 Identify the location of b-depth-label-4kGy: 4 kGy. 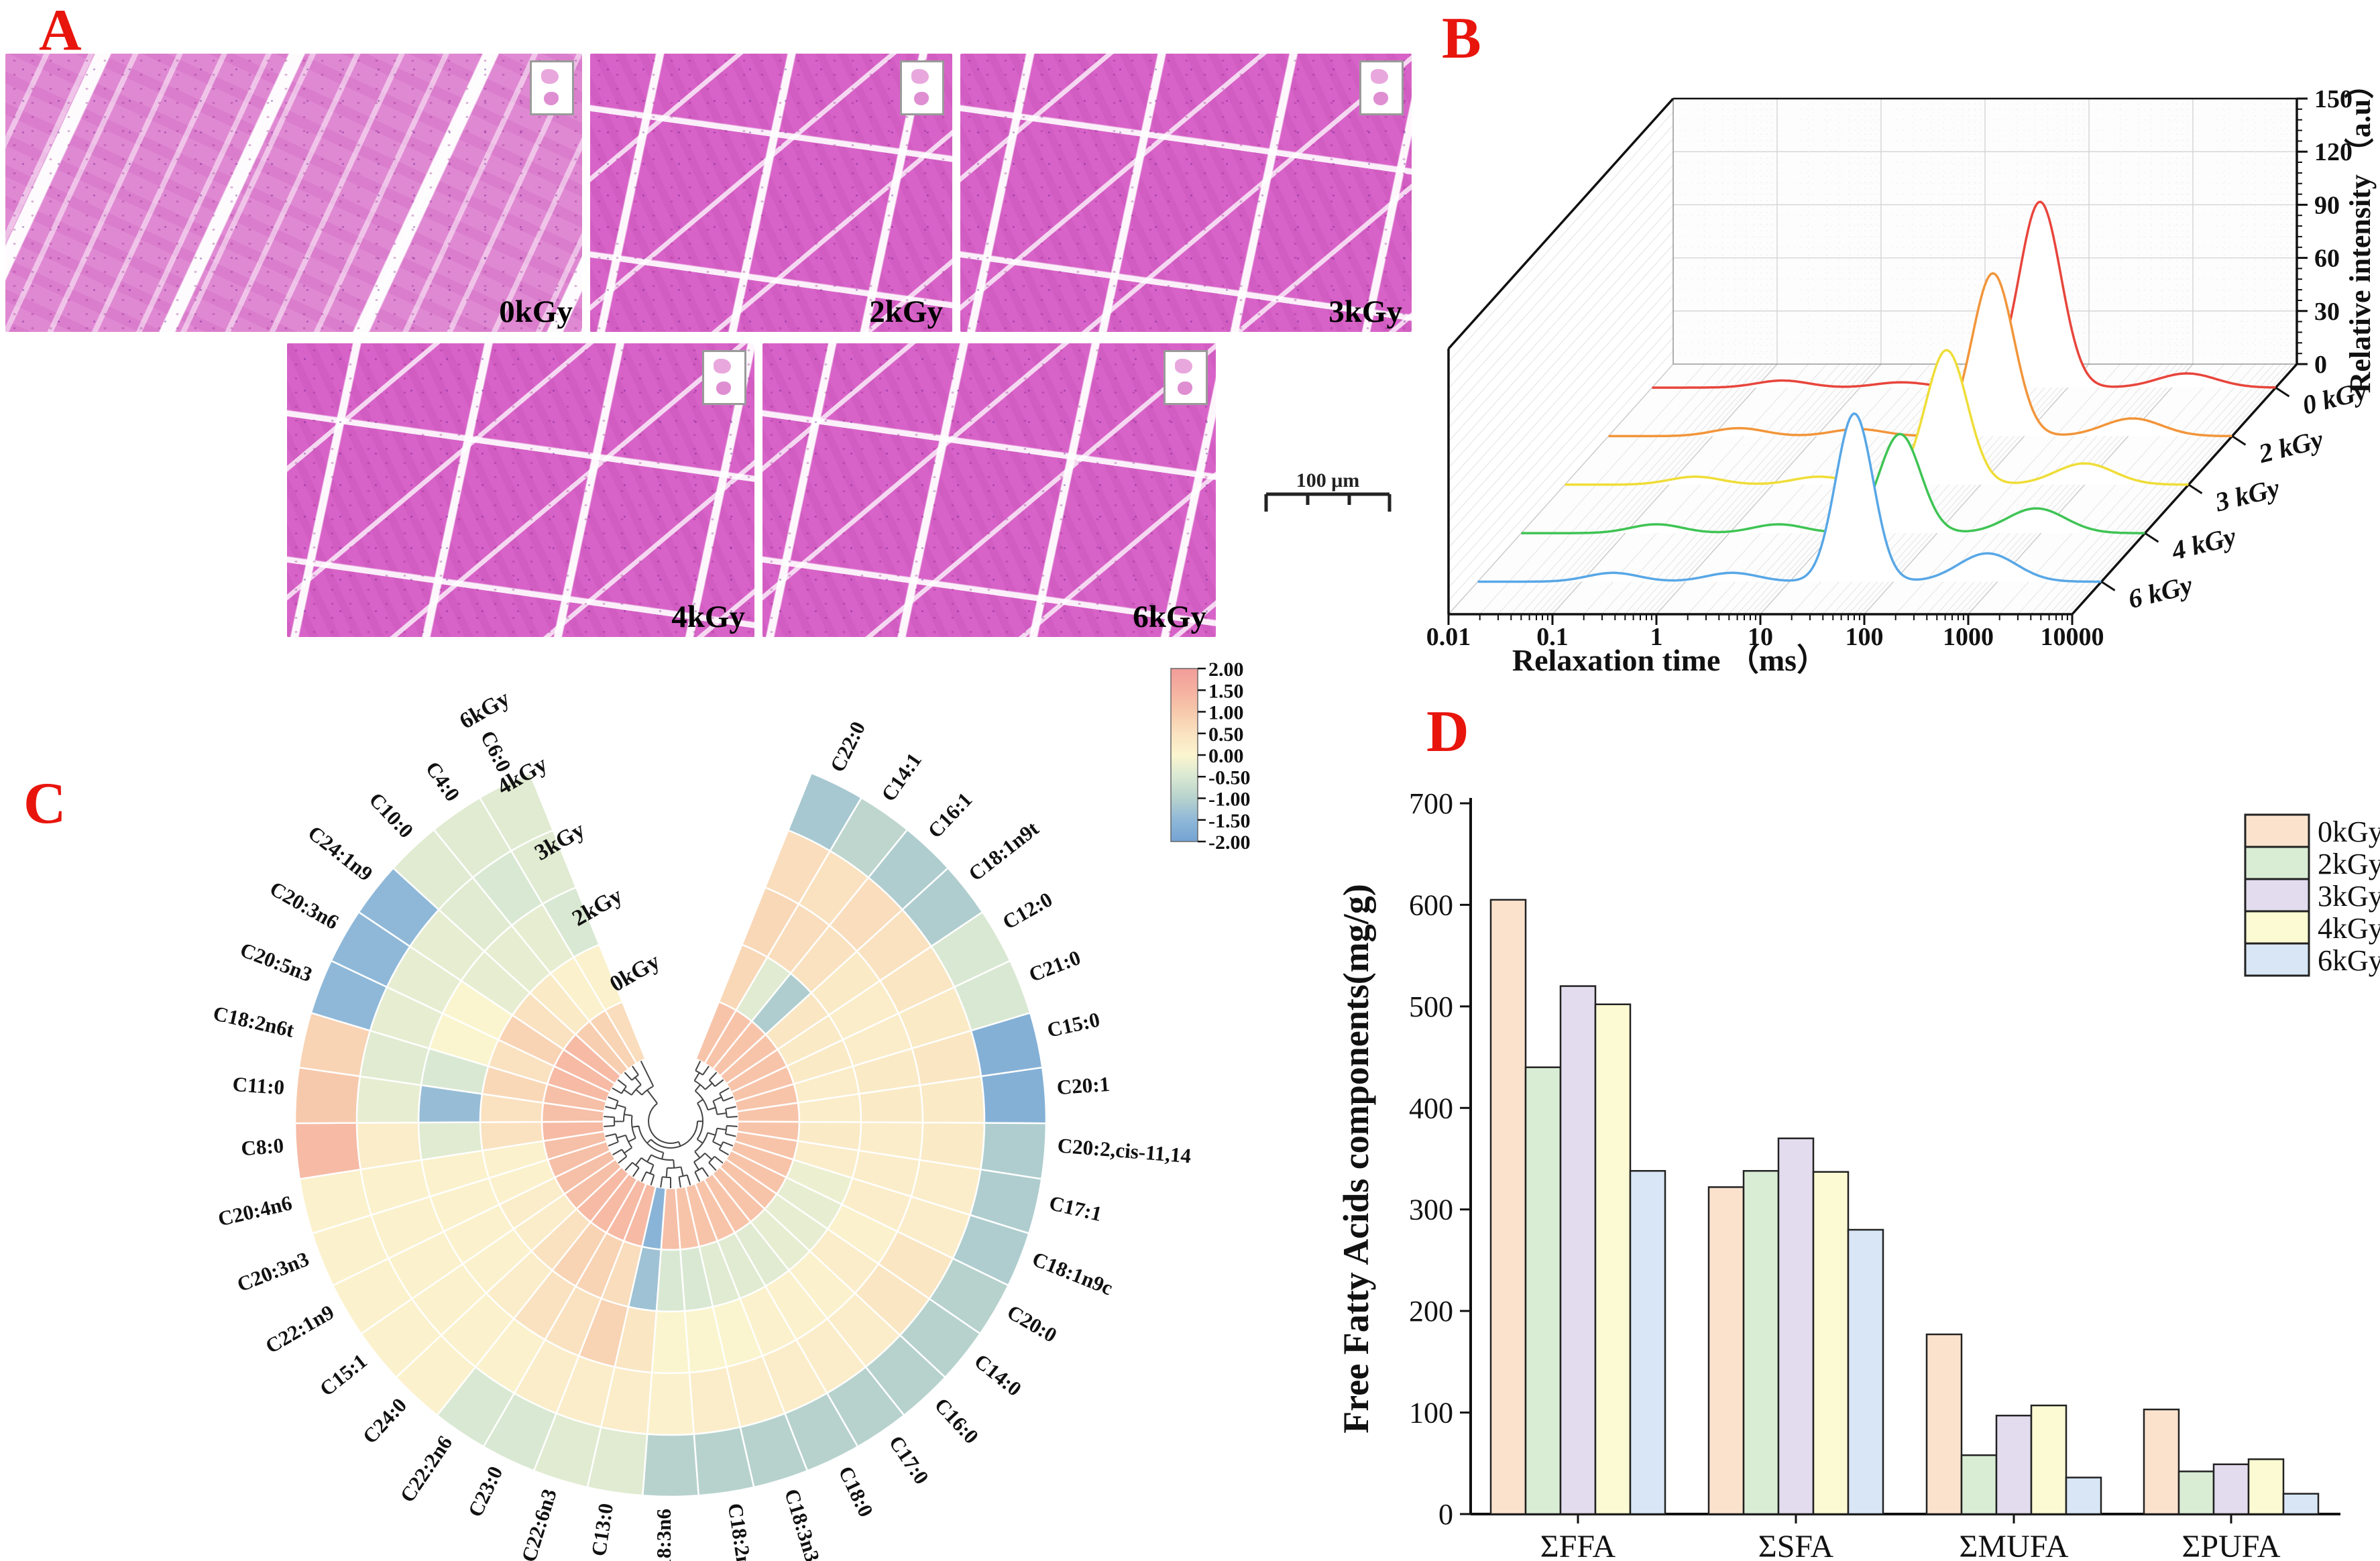
(2203, 543).